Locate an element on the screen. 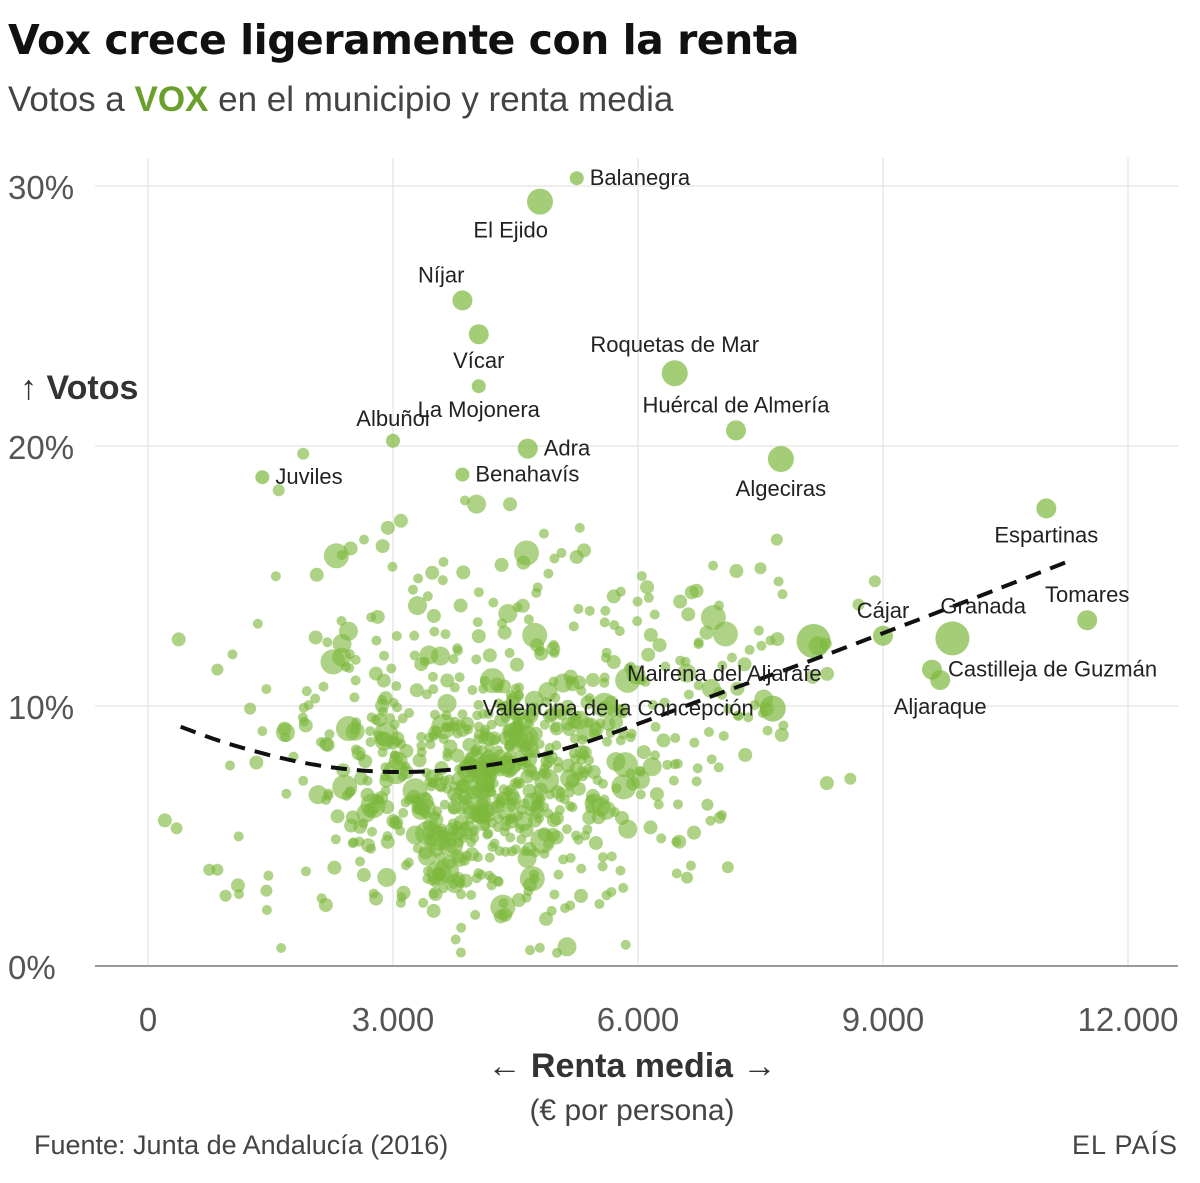 This screenshot has height=1183, width=1200. point-label: La Mojonera is located at coordinates (479, 409).